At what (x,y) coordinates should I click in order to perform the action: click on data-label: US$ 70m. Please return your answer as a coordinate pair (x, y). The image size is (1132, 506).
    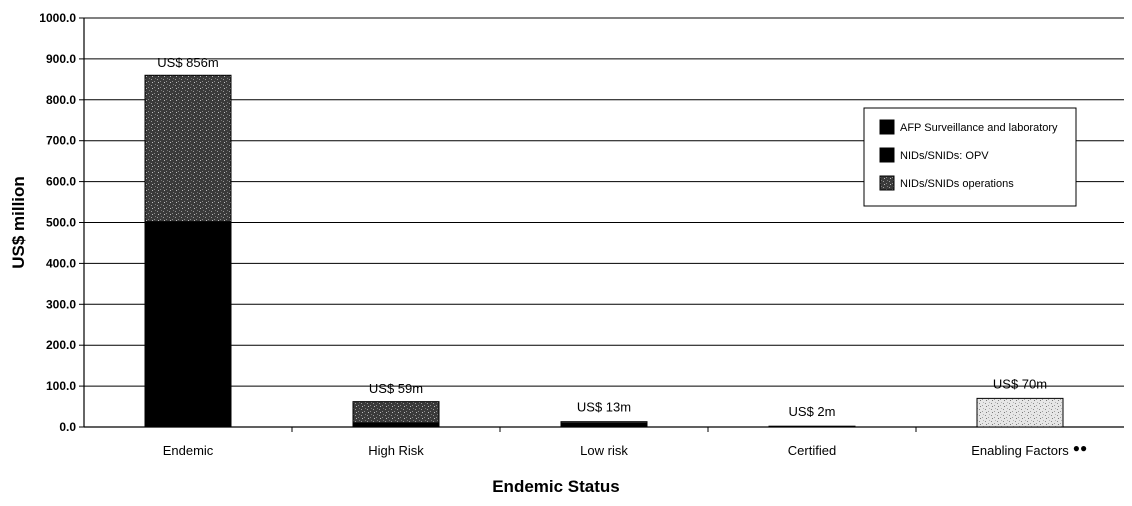
    Looking at the image, I should click on (1020, 383).